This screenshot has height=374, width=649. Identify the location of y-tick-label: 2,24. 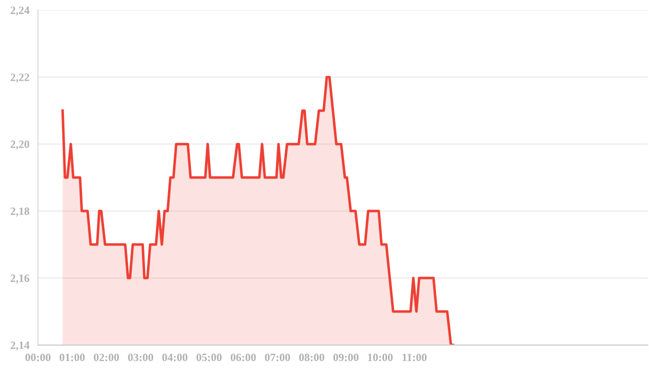
(20, 11).